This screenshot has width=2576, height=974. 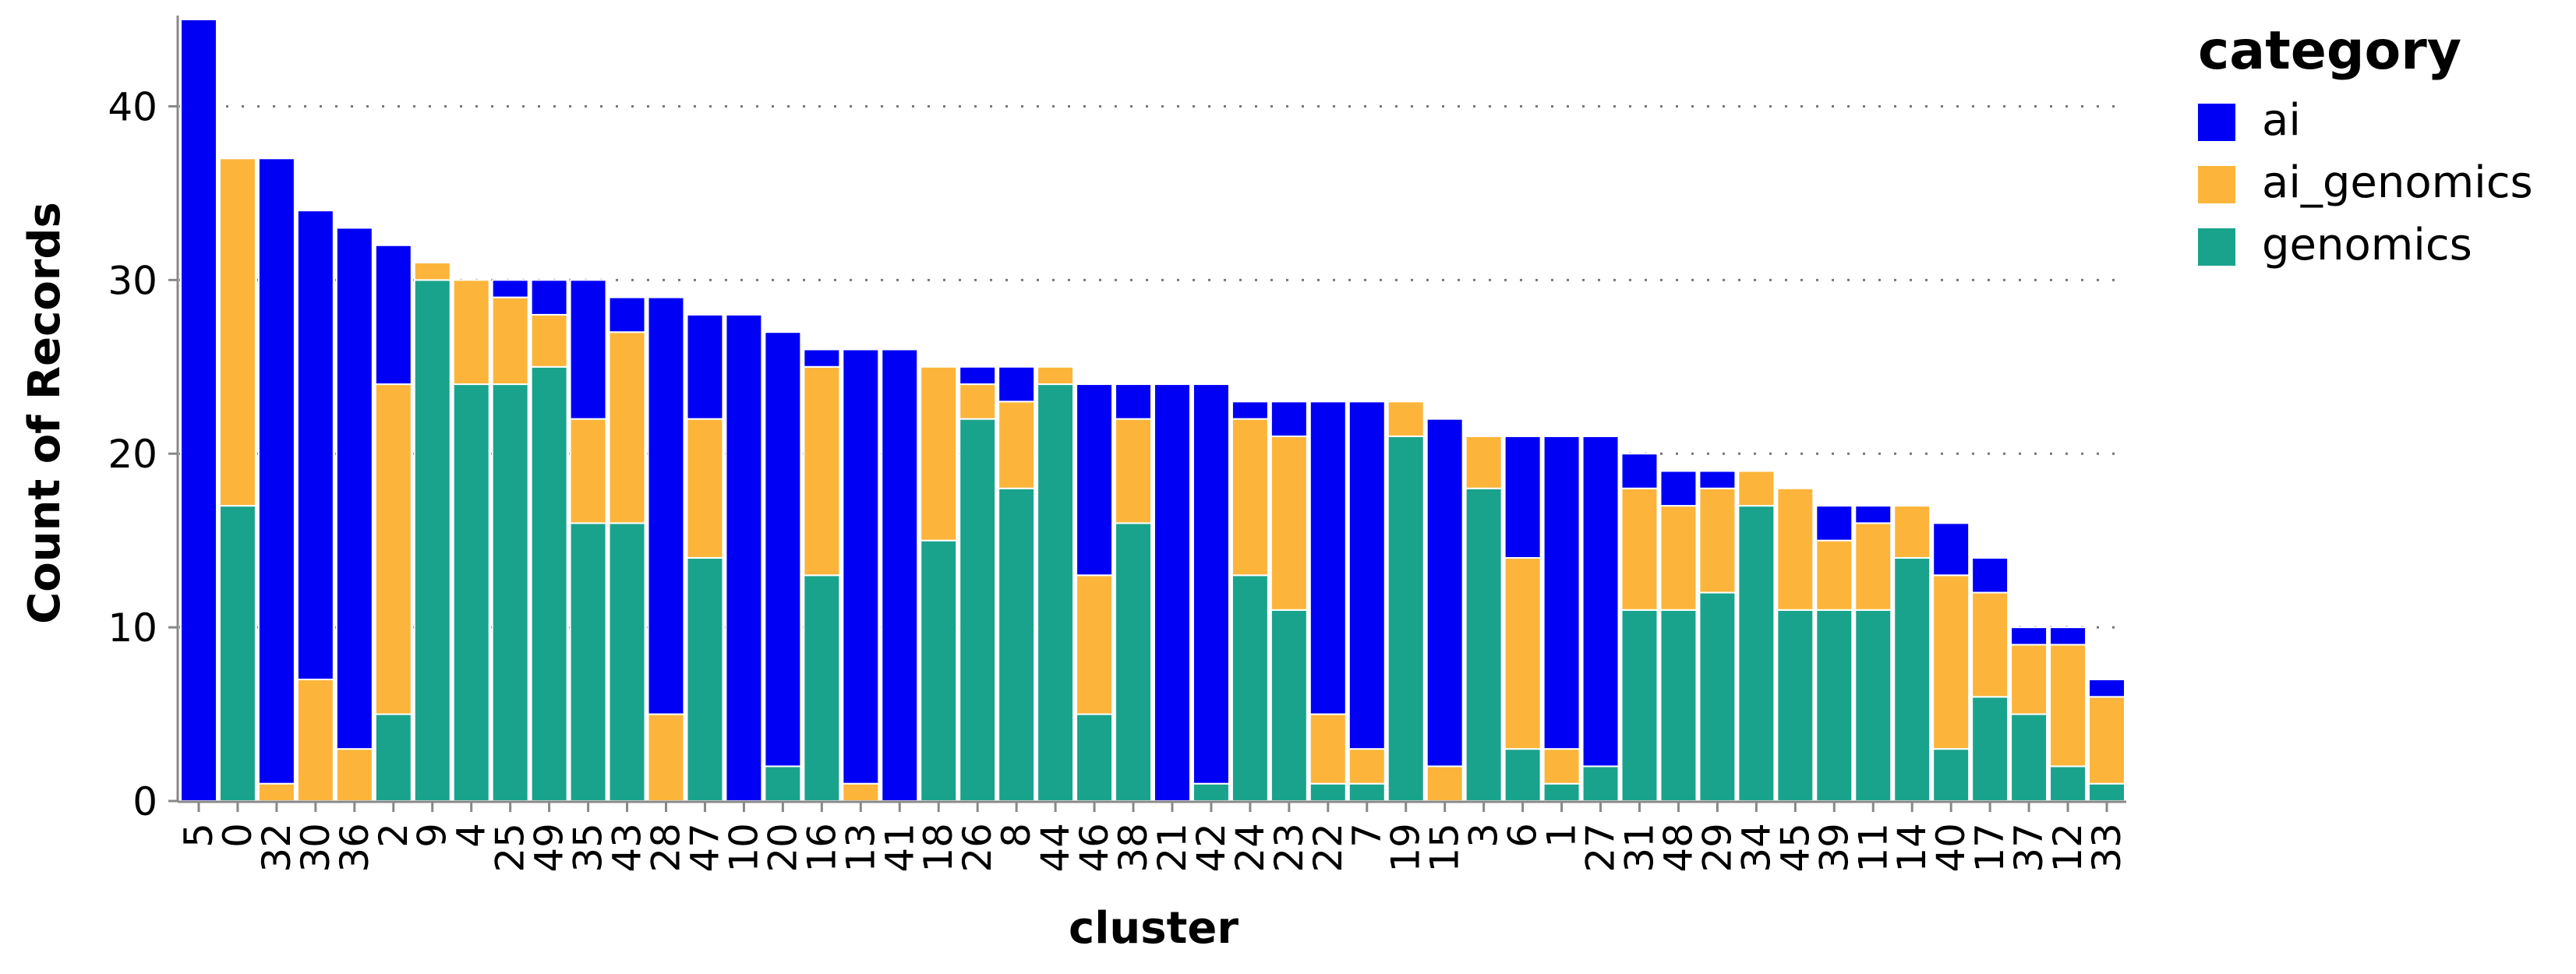 I want to click on x-tick-label-31: 31, so click(x=1640, y=848).